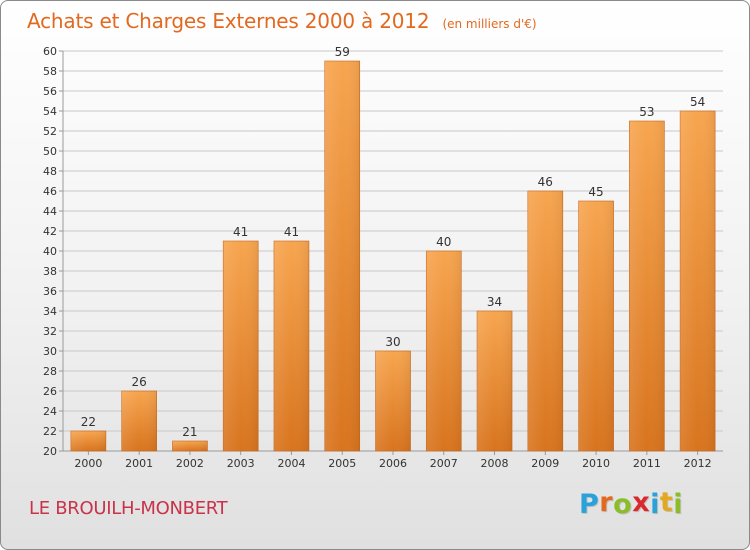 The height and width of the screenshot is (550, 750). I want to click on value-label-2008: 34, so click(494, 302).